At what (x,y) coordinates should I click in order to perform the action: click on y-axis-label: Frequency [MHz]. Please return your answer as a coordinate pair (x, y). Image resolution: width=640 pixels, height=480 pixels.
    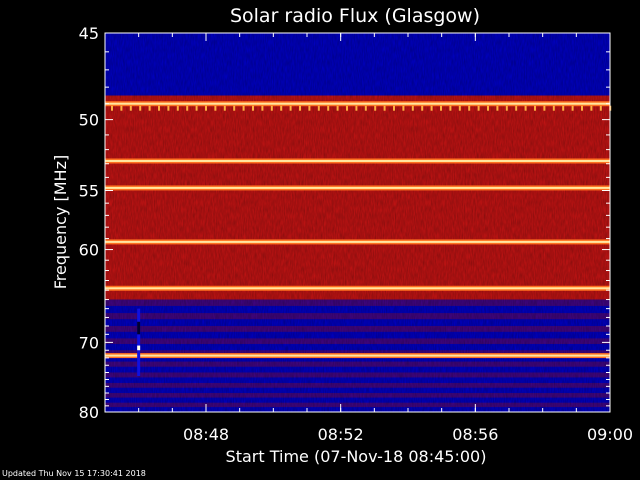
    Looking at the image, I should click on (60, 222).